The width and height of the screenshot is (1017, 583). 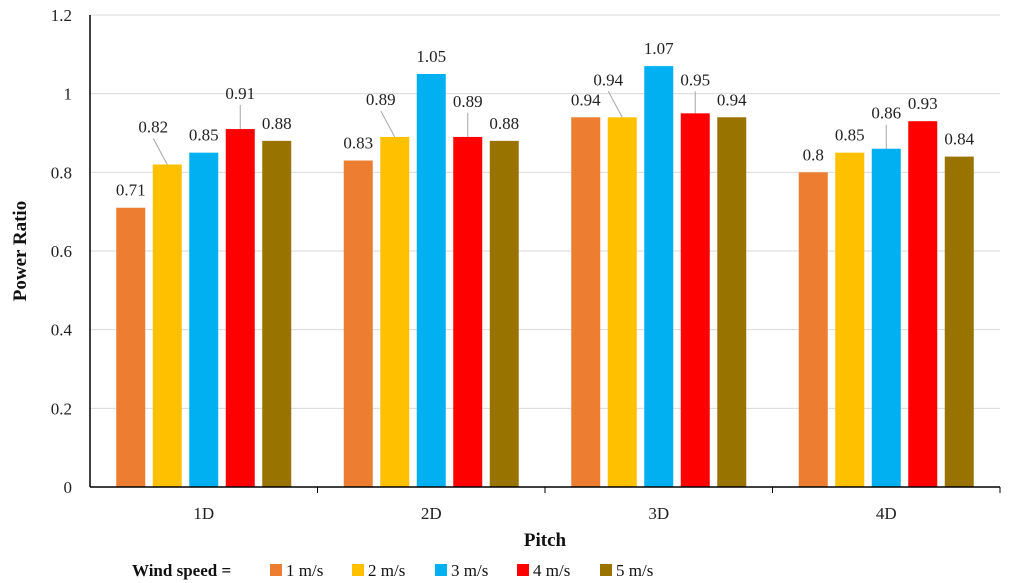 What do you see at coordinates (551, 570) in the screenshot?
I see `legend-item-label: 4 m/s` at bounding box center [551, 570].